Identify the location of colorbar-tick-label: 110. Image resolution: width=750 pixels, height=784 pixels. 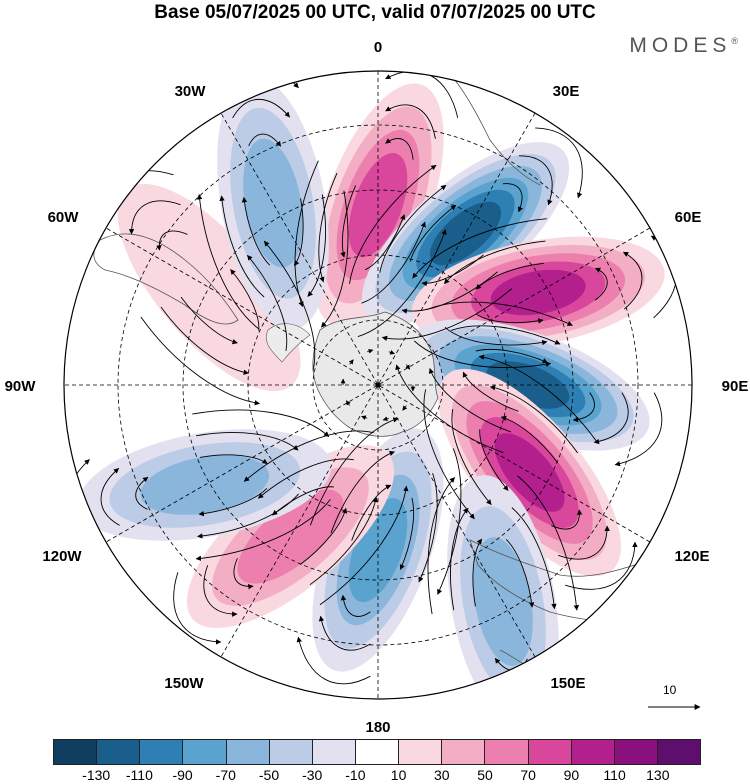
(614, 775).